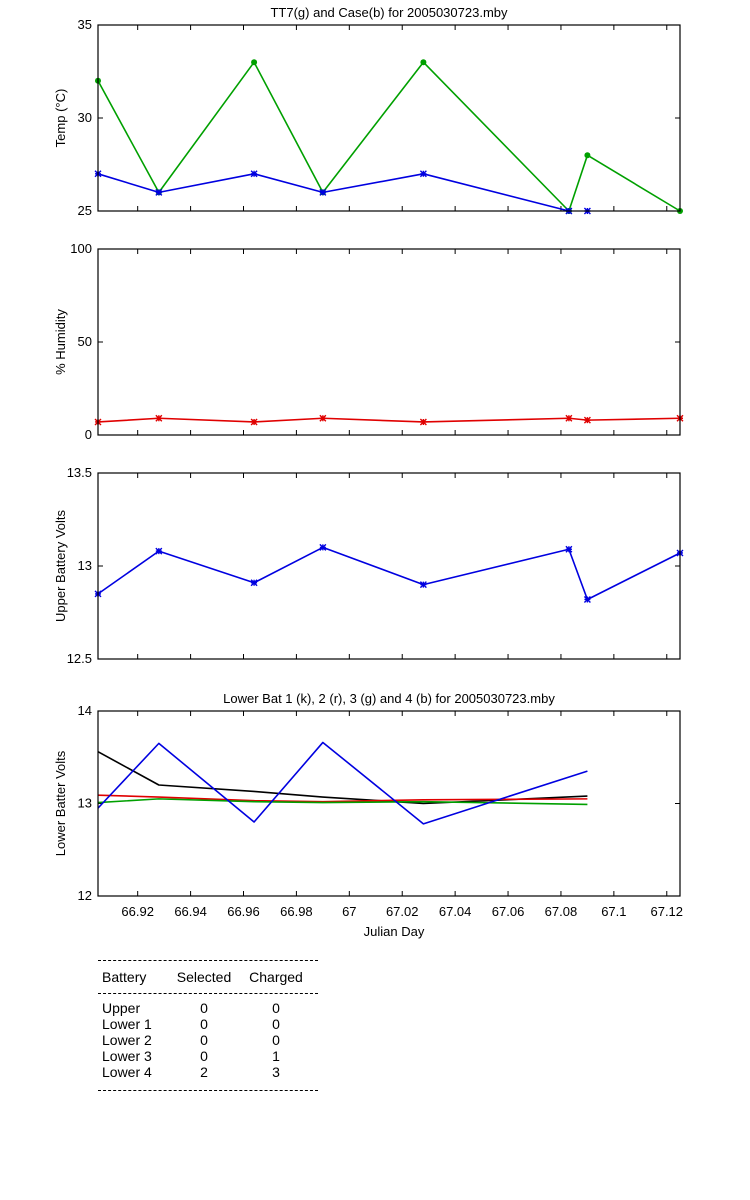  Describe the element at coordinates (455, 911) in the screenshot. I see `x-tick-label: 67.04` at that location.